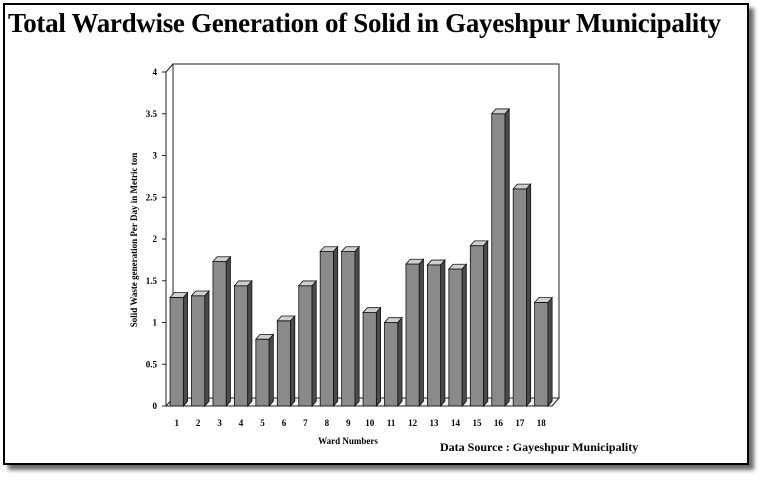 This screenshot has height=482, width=764. Describe the element at coordinates (152, 281) in the screenshot. I see `y-tick-label: 1.5` at that location.